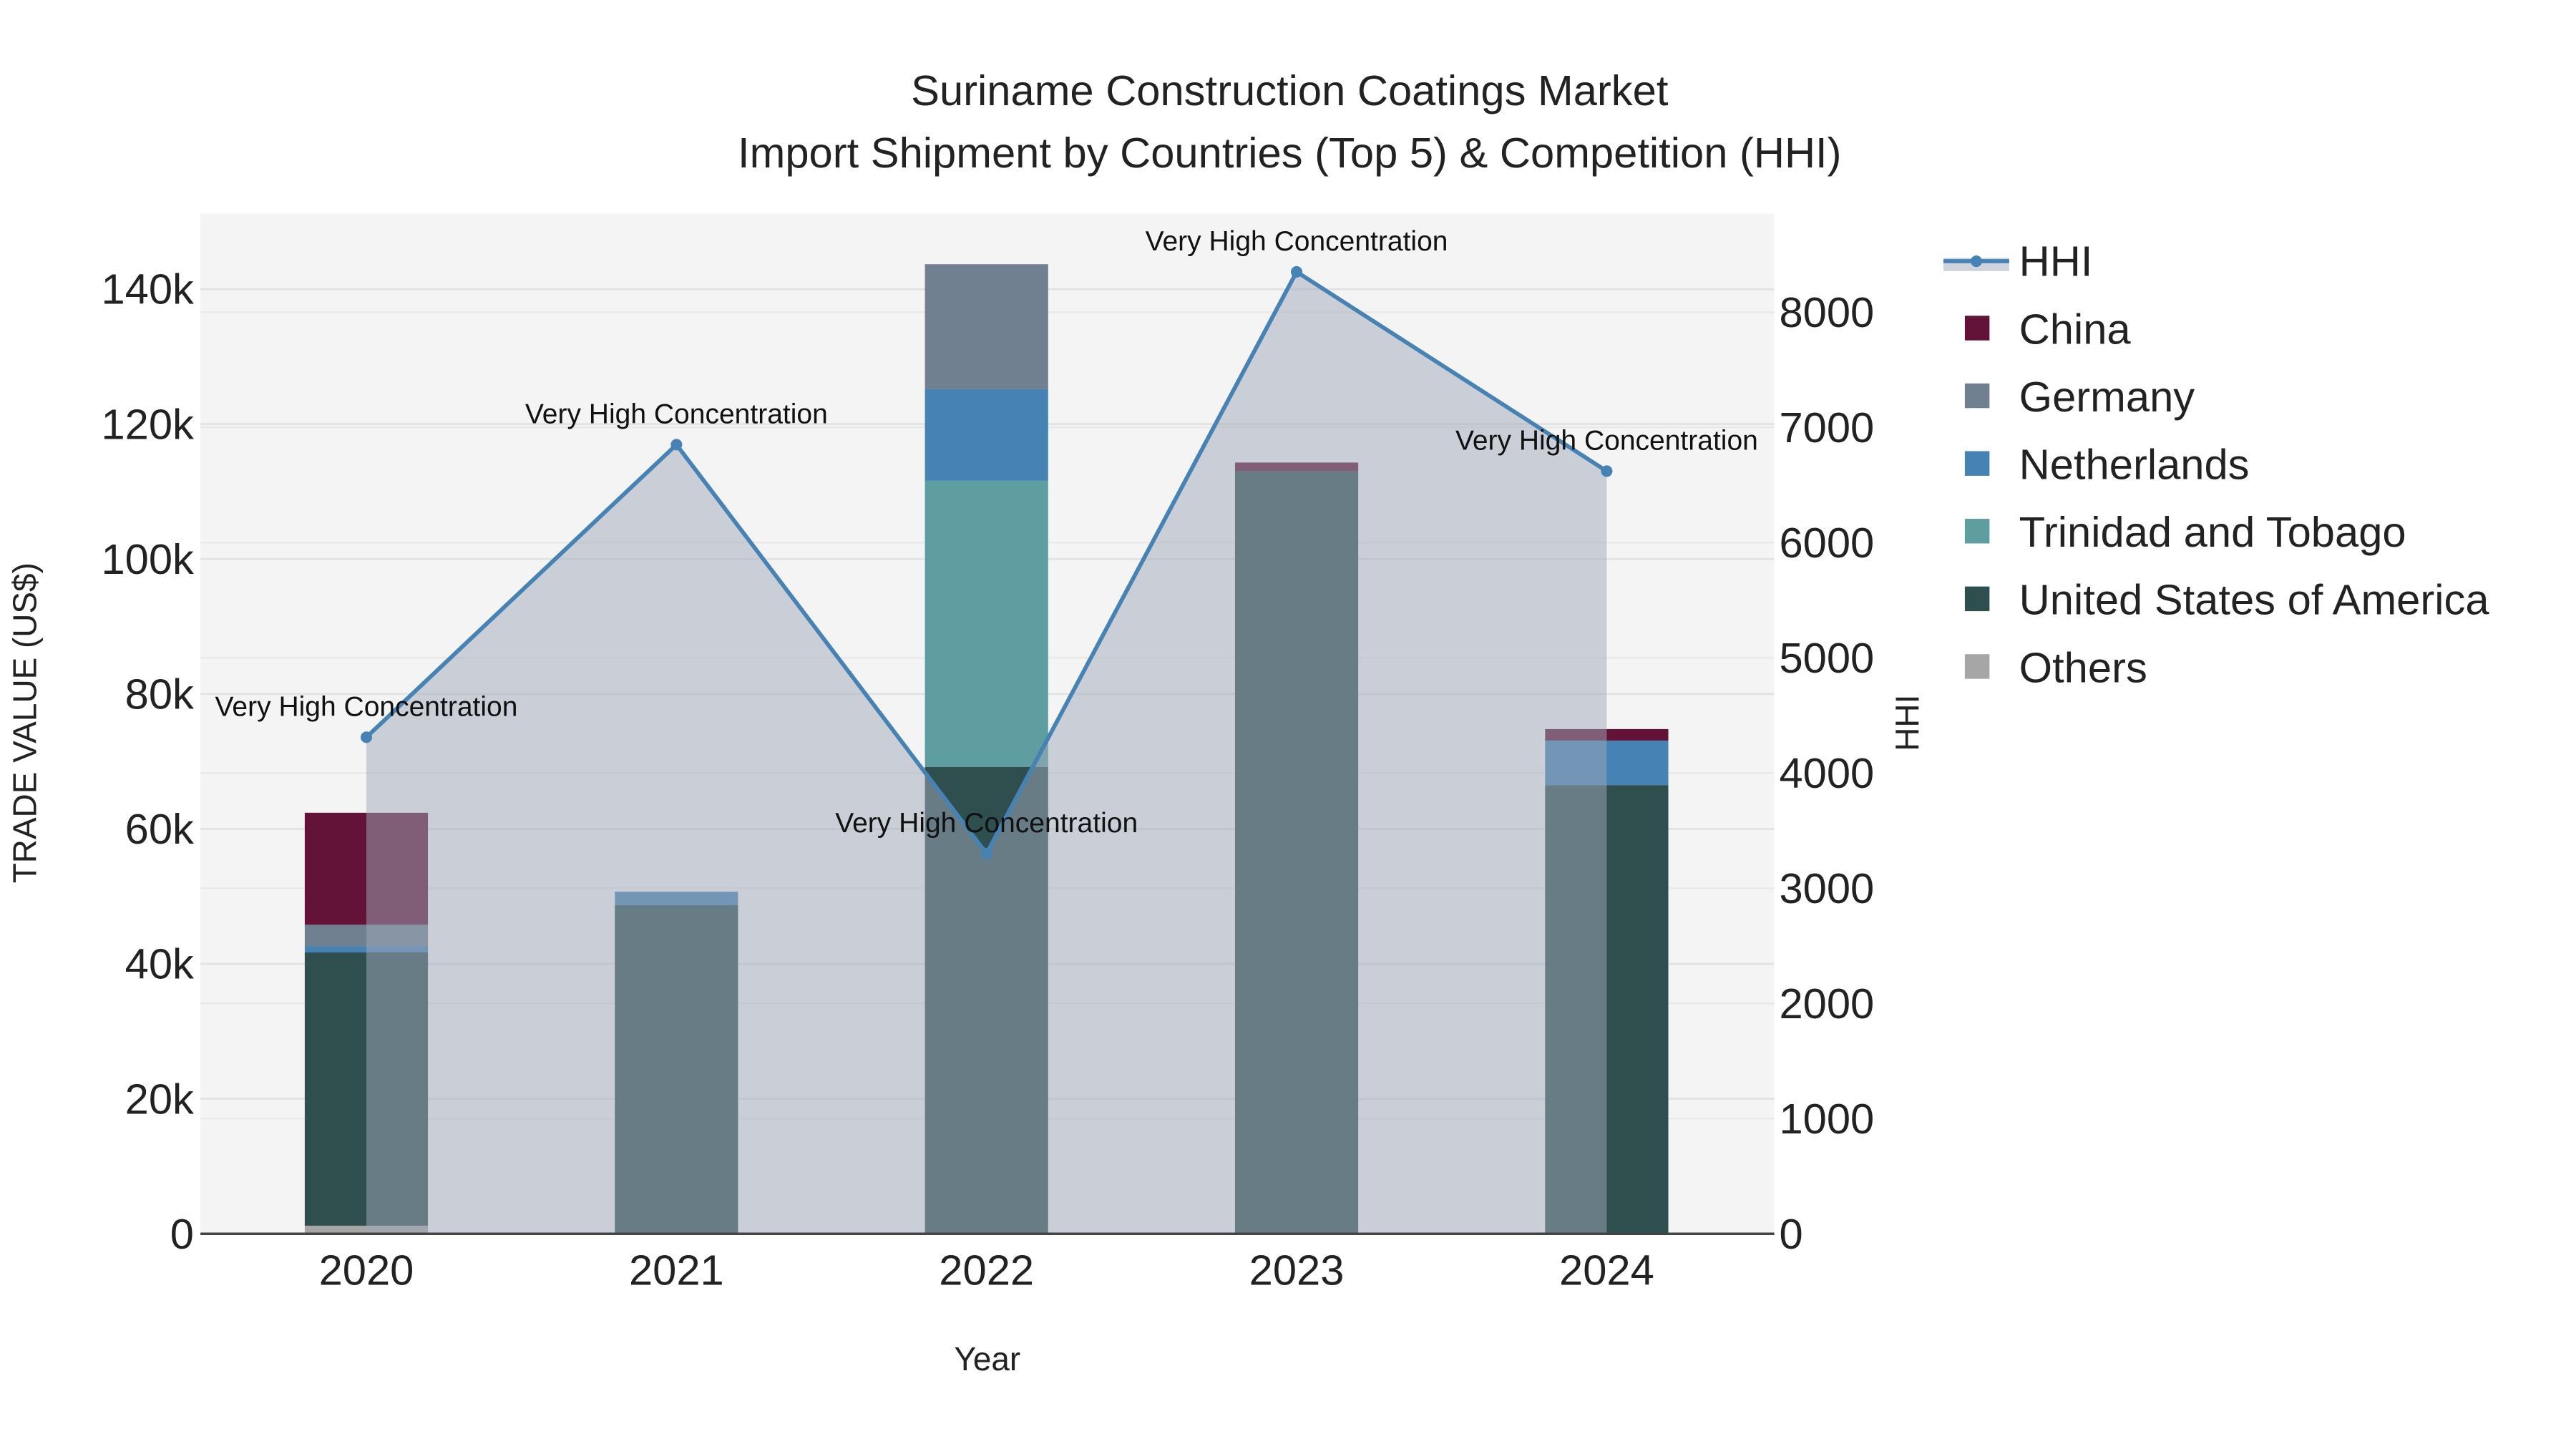 The image size is (2576, 1449). I want to click on x-axis-label: Year, so click(987, 1358).